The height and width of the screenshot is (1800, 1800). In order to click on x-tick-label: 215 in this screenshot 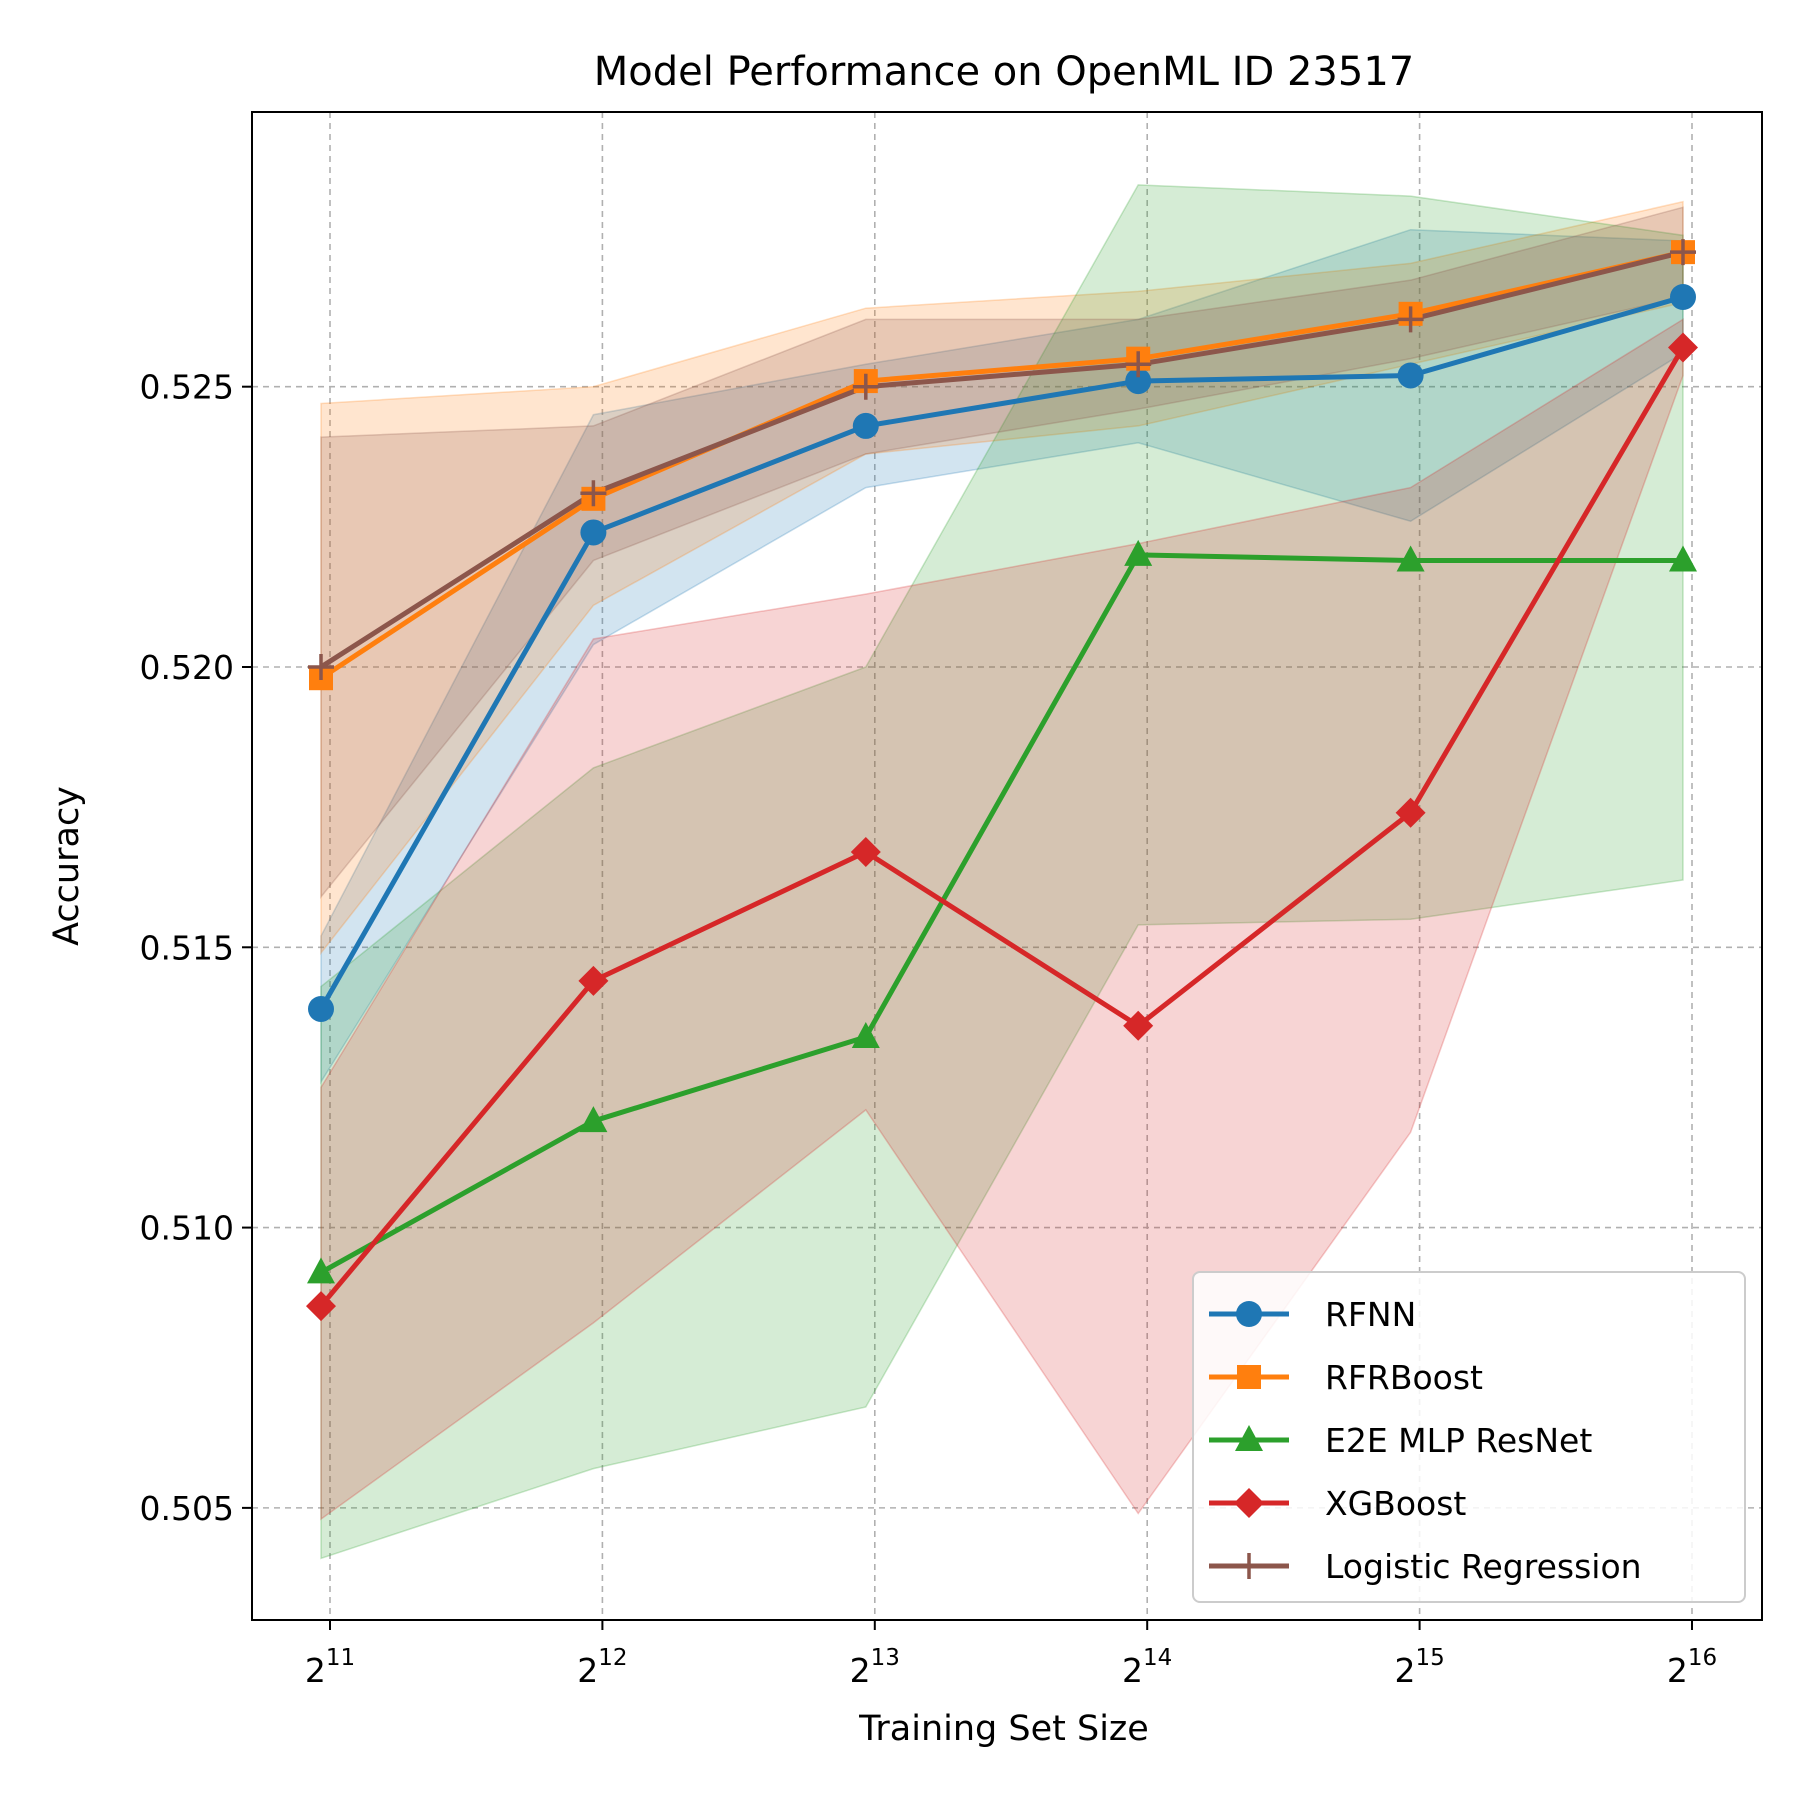, I will do `click(1419, 1667)`.